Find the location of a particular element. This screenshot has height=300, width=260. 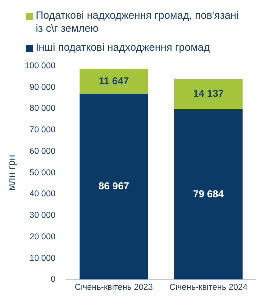

data-label: 14 137 is located at coordinates (208, 94).